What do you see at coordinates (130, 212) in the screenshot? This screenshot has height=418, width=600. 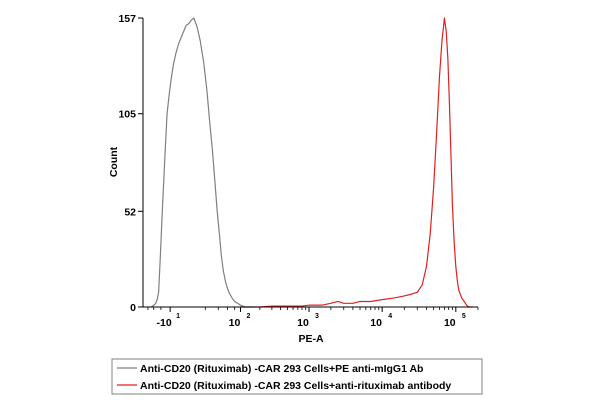 I see `y-tick-label-1: 52` at bounding box center [130, 212].